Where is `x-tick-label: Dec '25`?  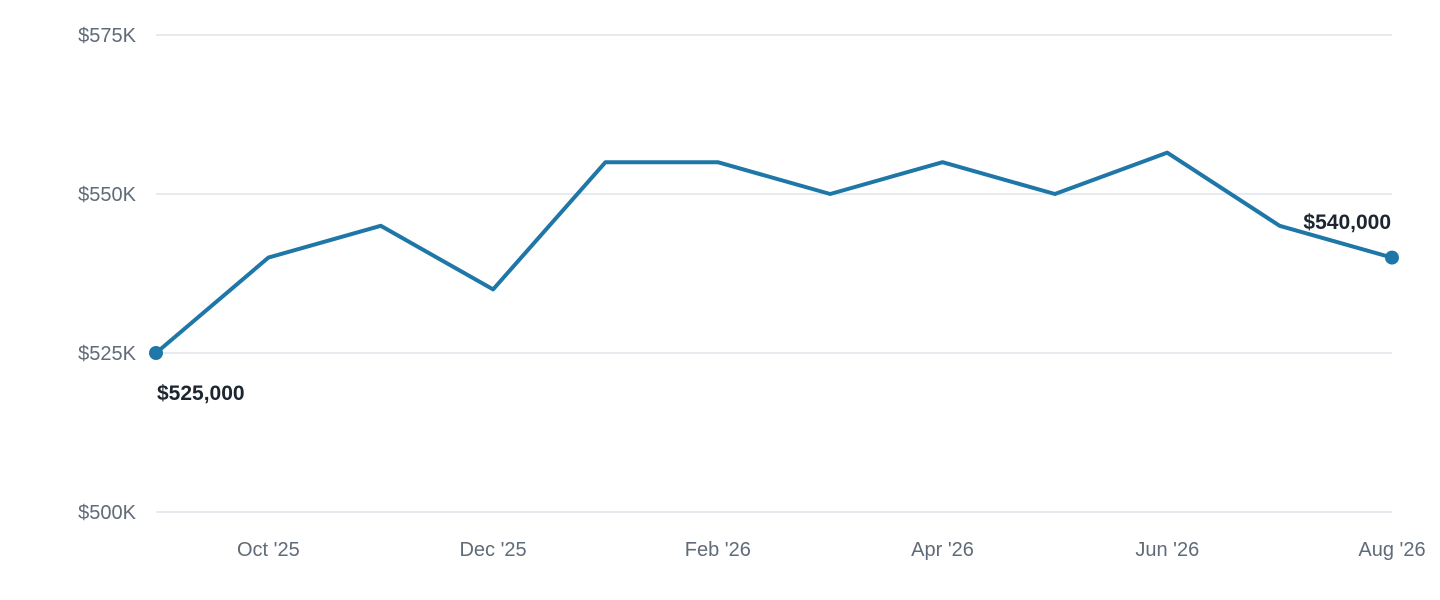
x-tick-label: Dec '25 is located at coordinates (492, 550).